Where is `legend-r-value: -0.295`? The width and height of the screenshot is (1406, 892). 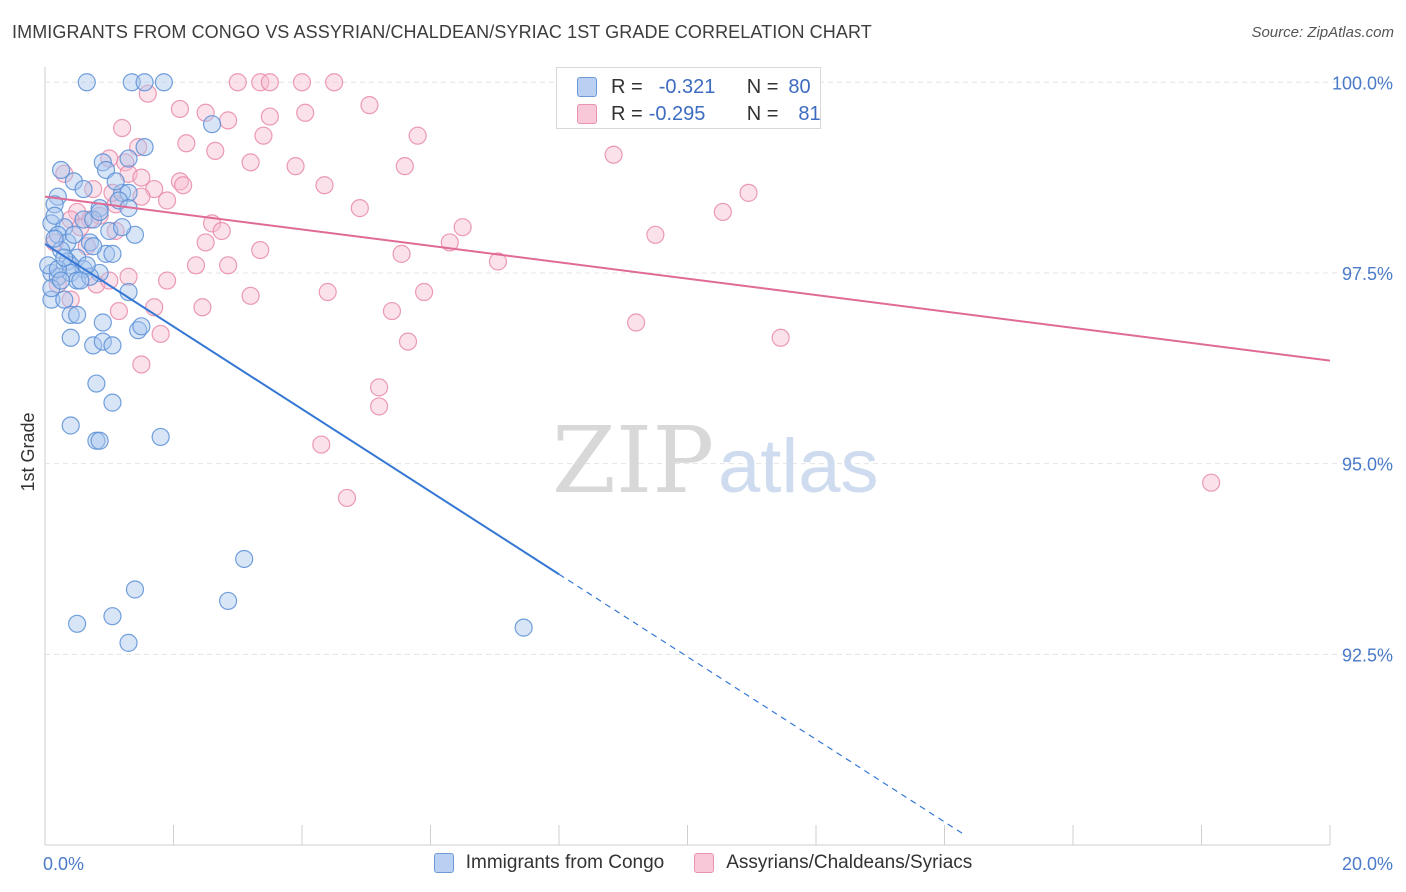
legend-r-value: -0.295 is located at coordinates (677, 113).